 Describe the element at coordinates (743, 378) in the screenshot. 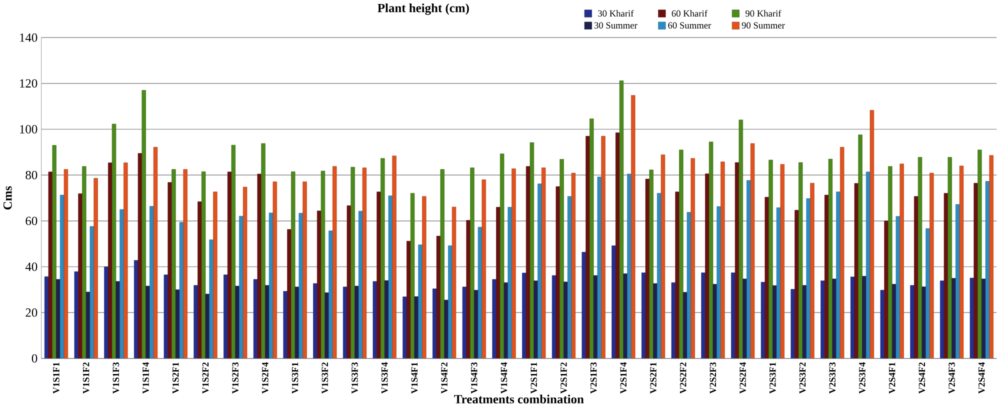

I see `x-tick-label: V2S2F4` at that location.